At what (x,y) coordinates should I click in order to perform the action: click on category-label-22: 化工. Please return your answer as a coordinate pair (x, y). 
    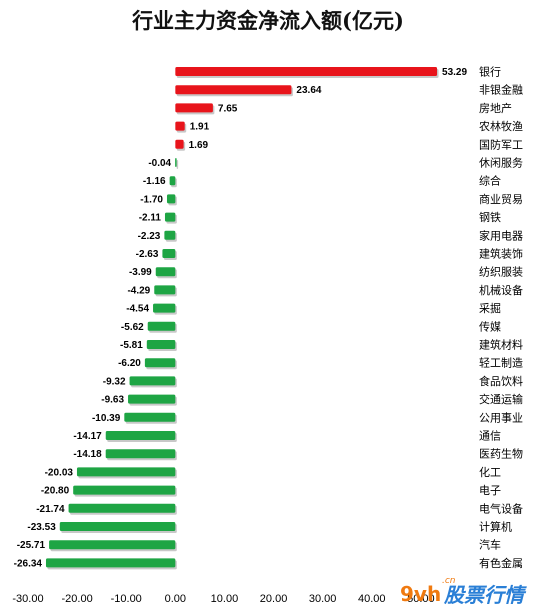
    Looking at the image, I should click on (490, 472).